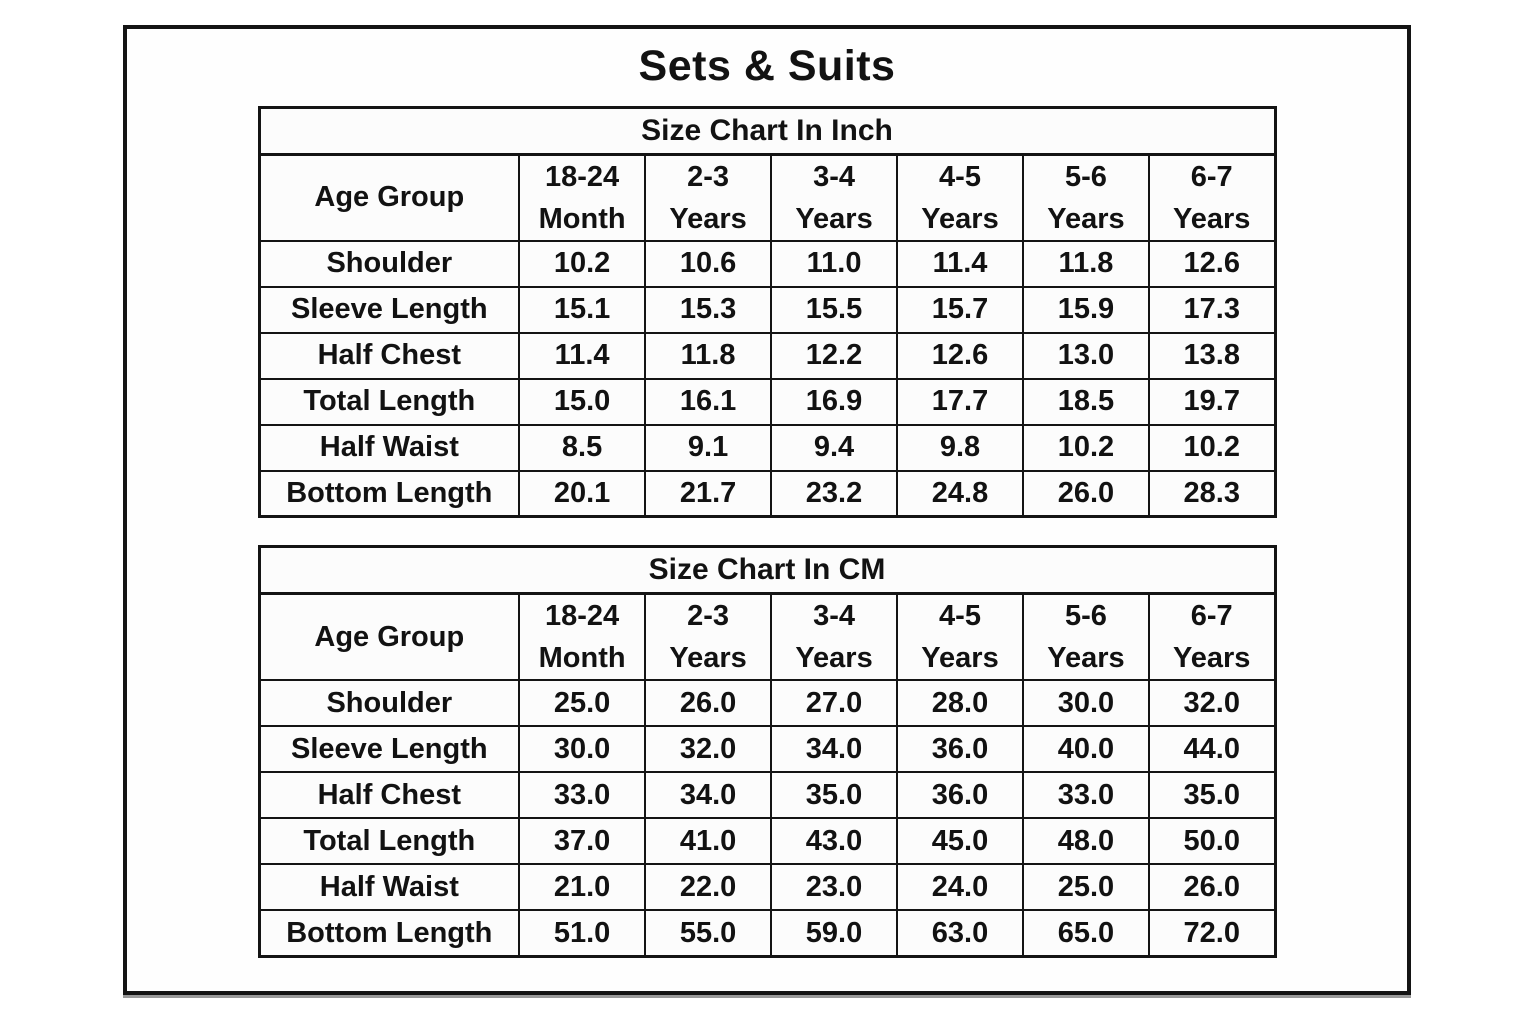 Image resolution: width=1536 pixels, height=1024 pixels. Describe the element at coordinates (834, 263) in the screenshot. I see `measurement-value: 11.0` at that location.